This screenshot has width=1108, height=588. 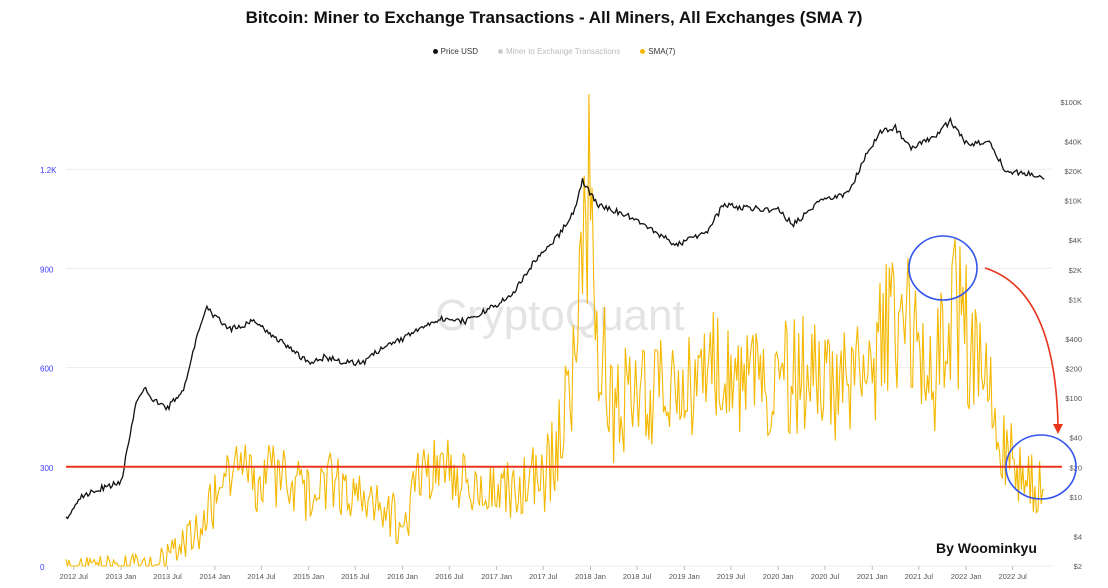 What do you see at coordinates (966, 576) in the screenshot?
I see `x-tick-label: 2022 Jan` at bounding box center [966, 576].